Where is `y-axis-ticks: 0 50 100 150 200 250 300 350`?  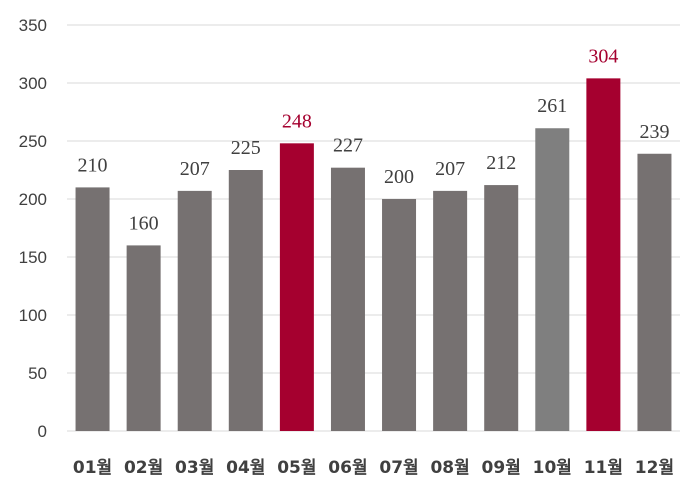 y-axis-ticks: 0 50 100 150 200 250 300 350 is located at coordinates (33, 228).